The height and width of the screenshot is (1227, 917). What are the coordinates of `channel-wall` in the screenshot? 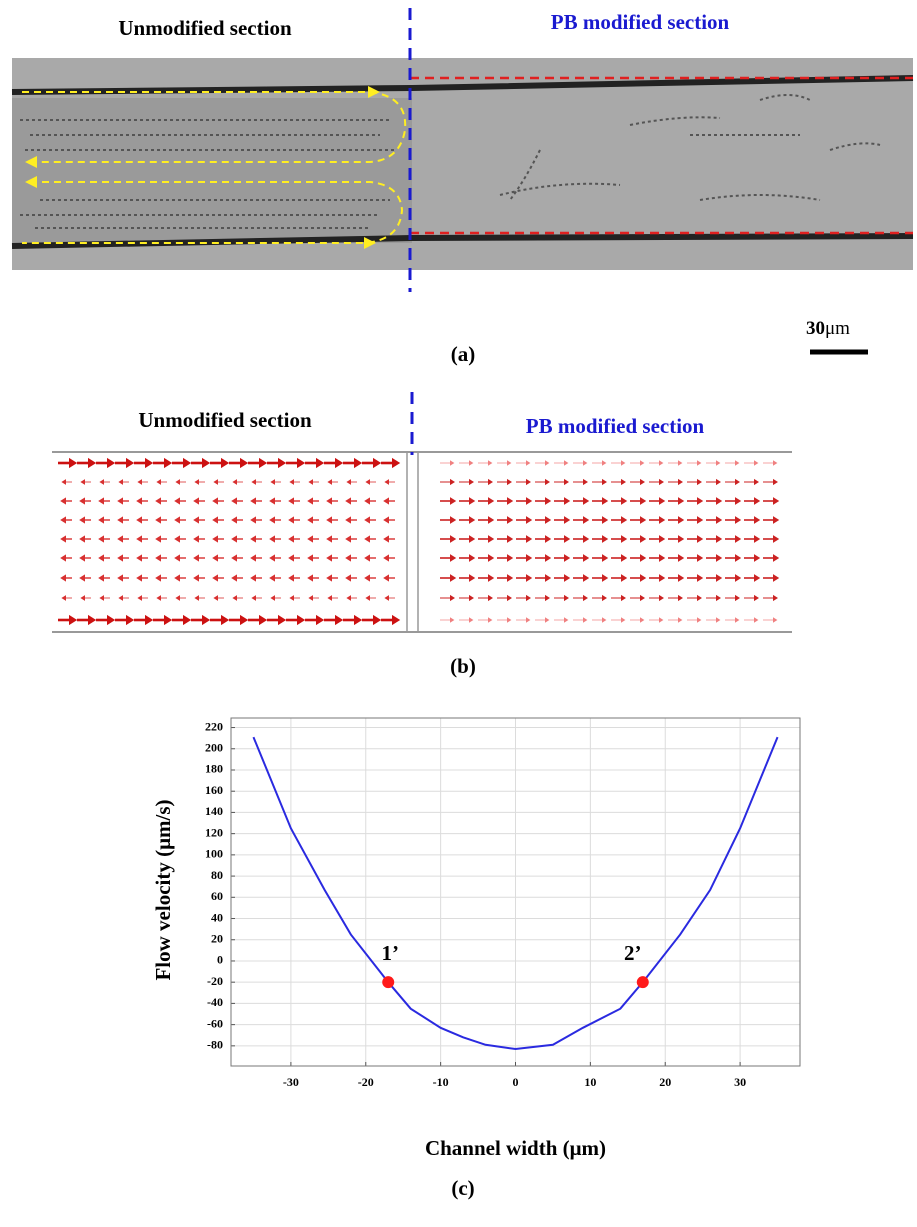 It's located at (462, 85).